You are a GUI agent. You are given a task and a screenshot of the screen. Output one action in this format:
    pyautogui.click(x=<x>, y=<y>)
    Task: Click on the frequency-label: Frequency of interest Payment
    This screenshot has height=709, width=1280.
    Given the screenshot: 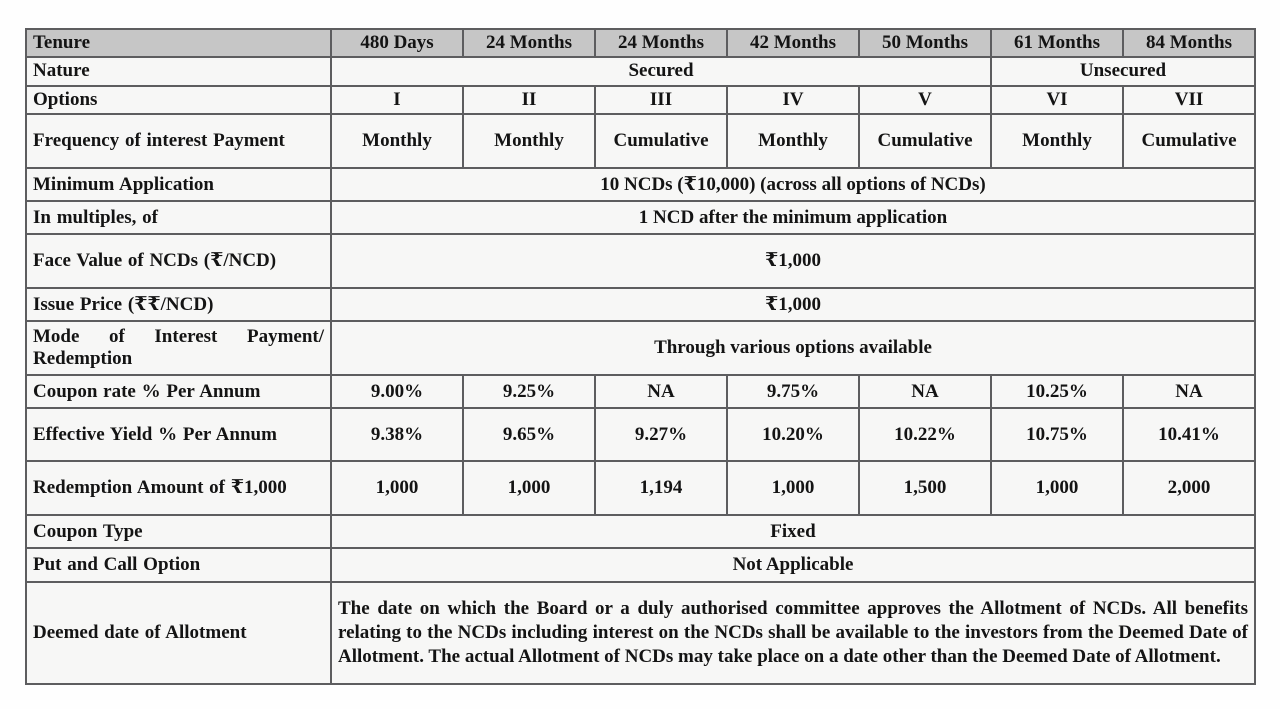 What is the action you would take?
    pyautogui.click(x=178, y=141)
    